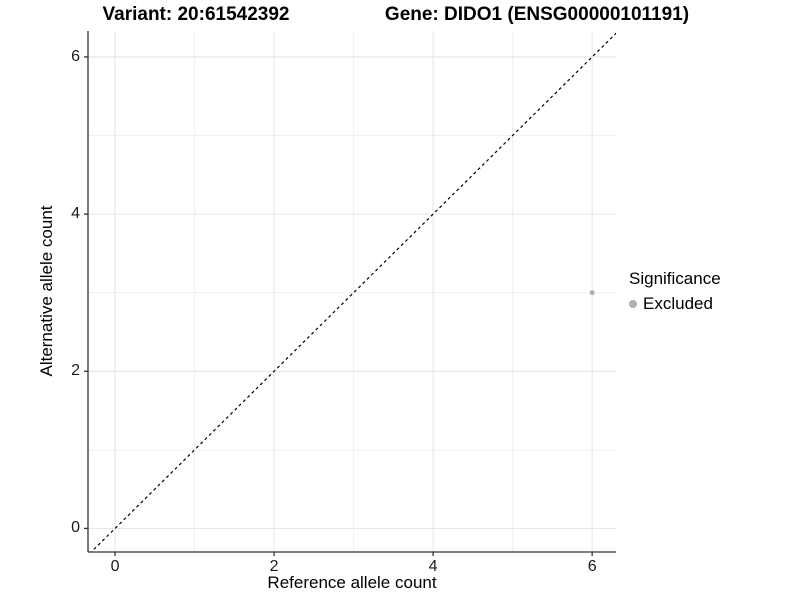 The width and height of the screenshot is (800, 600). Describe the element at coordinates (675, 291) in the screenshot. I see `legend: Significance Excluded` at that location.